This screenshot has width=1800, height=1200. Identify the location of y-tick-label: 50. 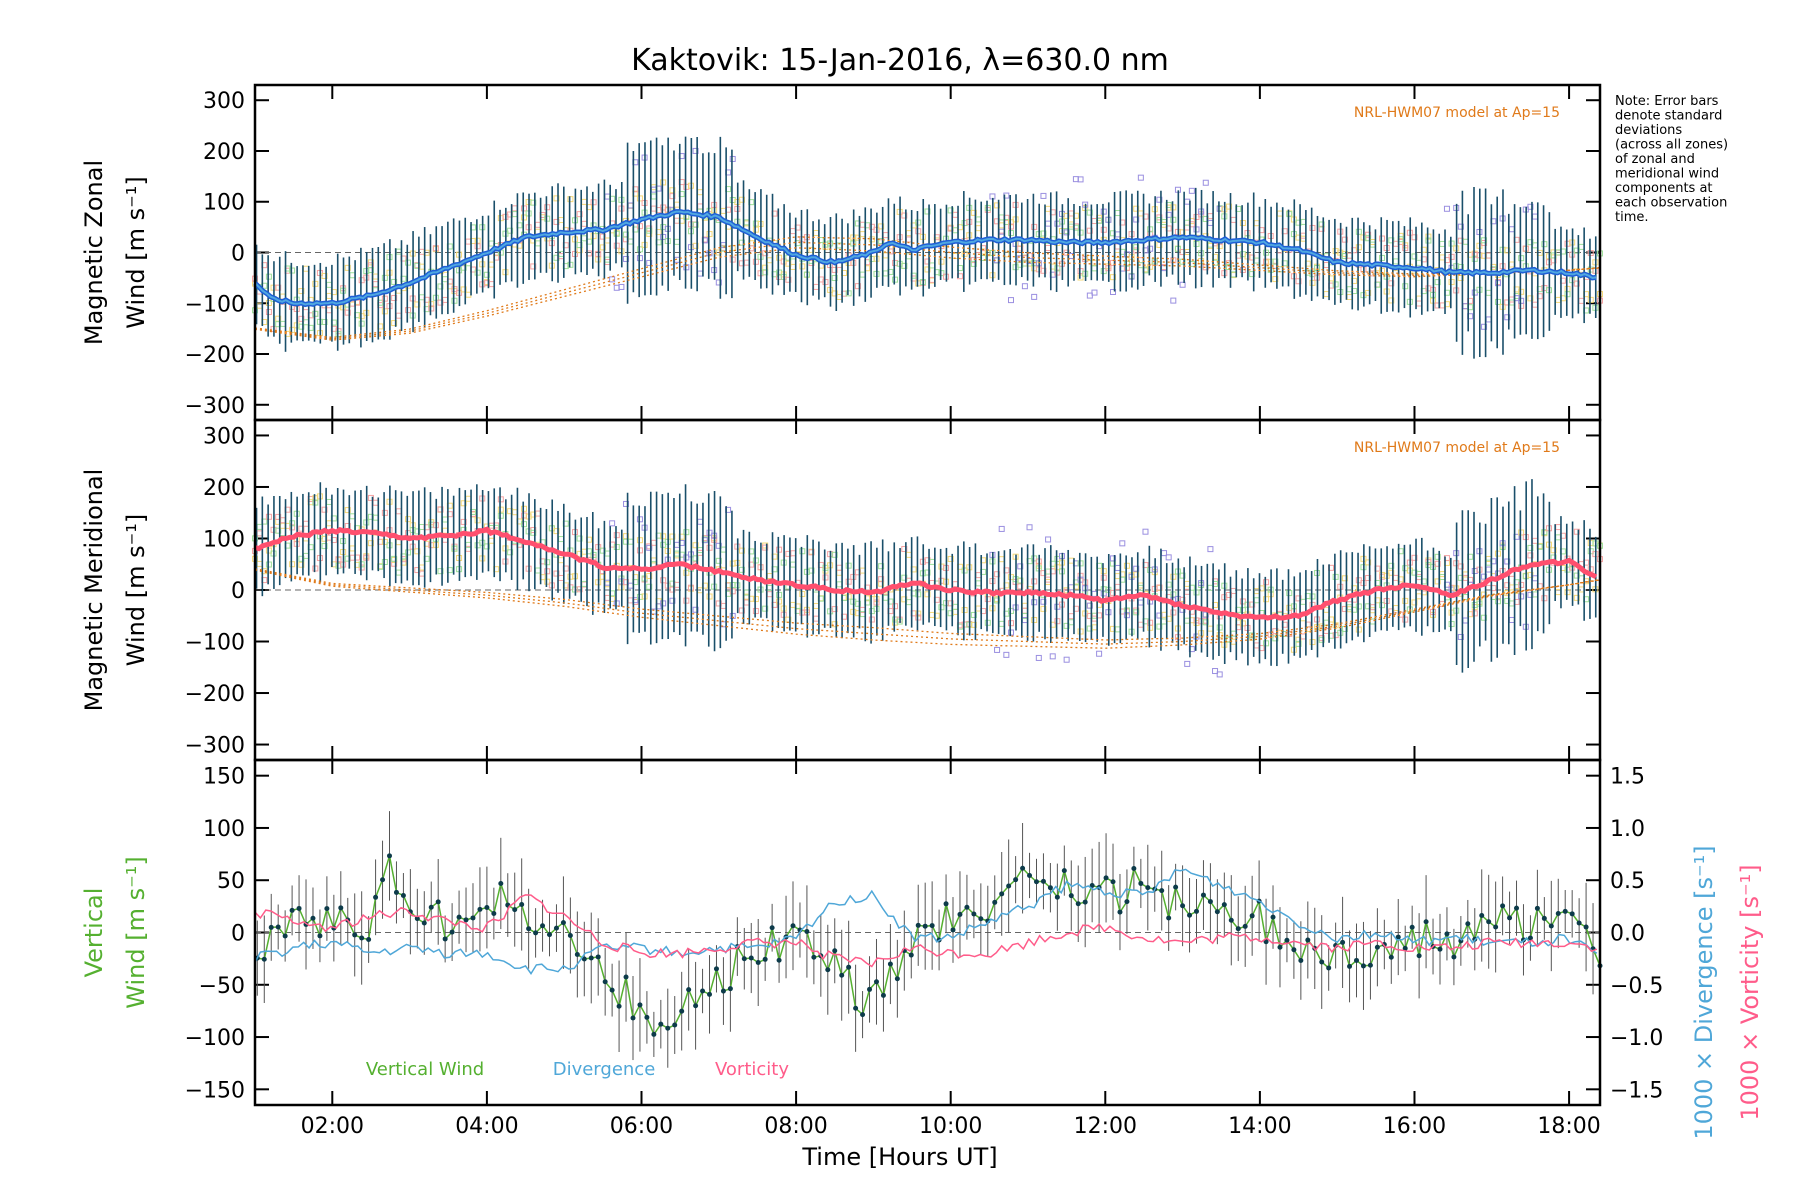
(231, 881).